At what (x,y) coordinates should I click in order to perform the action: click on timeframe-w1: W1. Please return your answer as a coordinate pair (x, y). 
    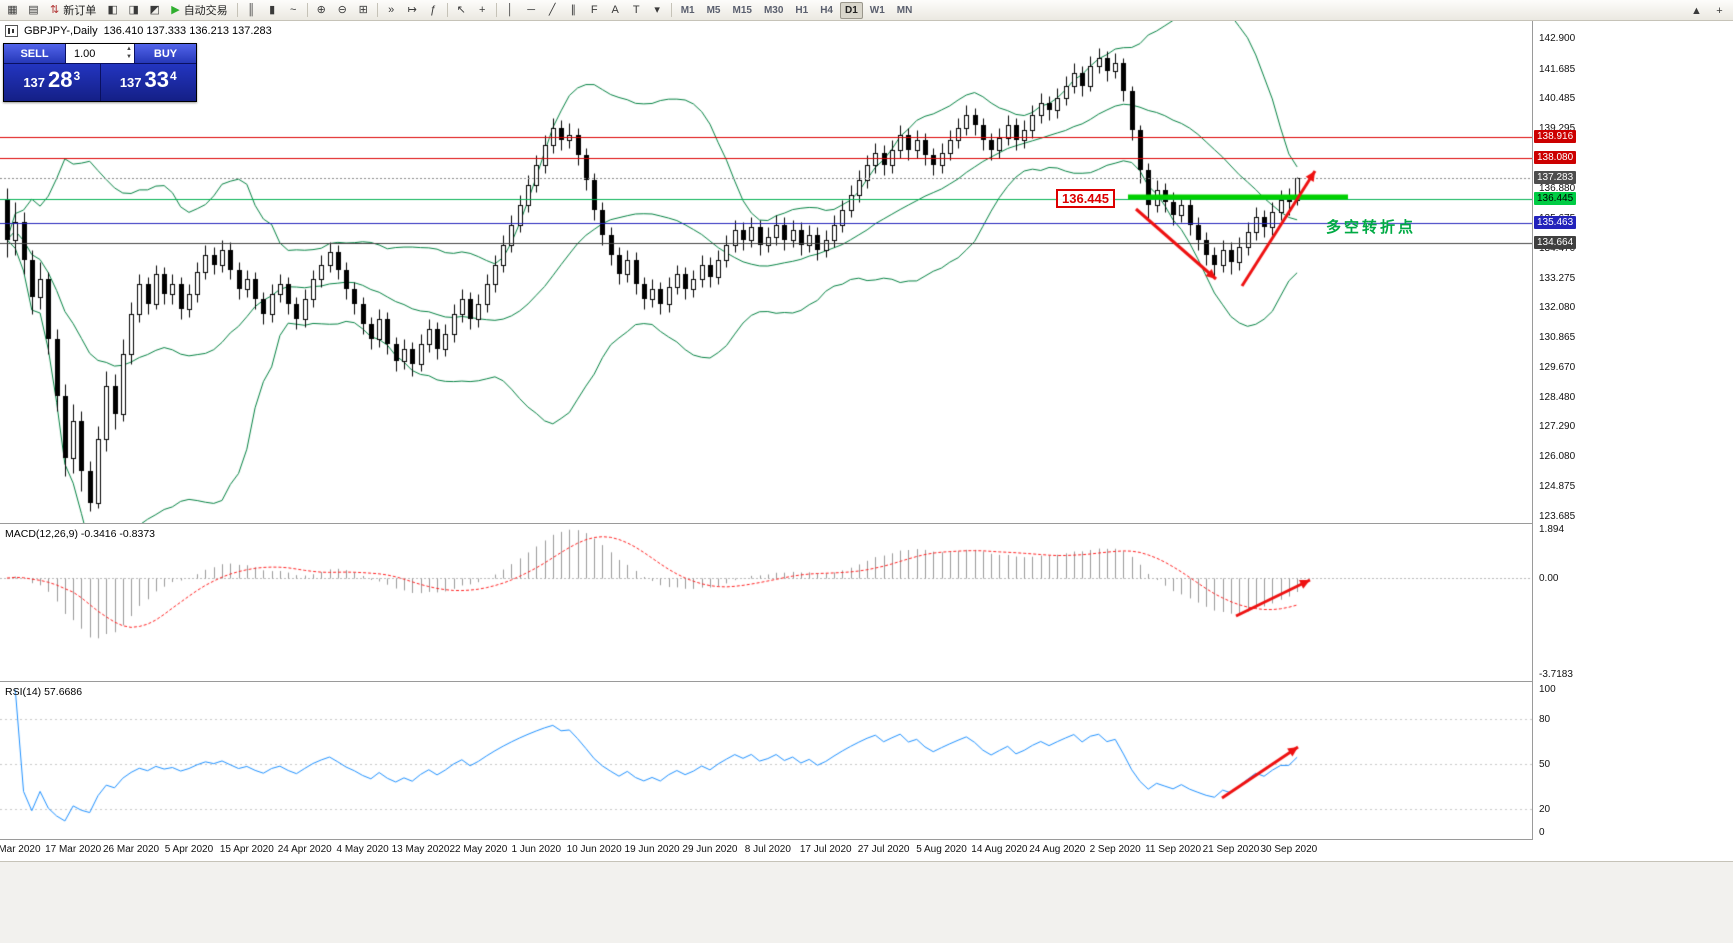
    Looking at the image, I should click on (877, 10).